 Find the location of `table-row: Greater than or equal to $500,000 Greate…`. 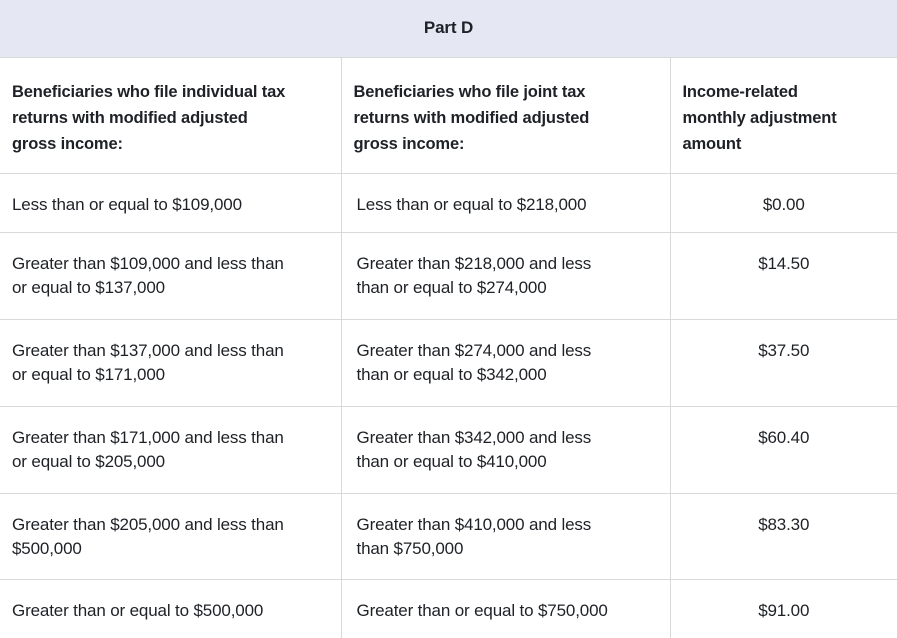

table-row: Greater than or equal to $500,000 Greate… is located at coordinates (448, 608).